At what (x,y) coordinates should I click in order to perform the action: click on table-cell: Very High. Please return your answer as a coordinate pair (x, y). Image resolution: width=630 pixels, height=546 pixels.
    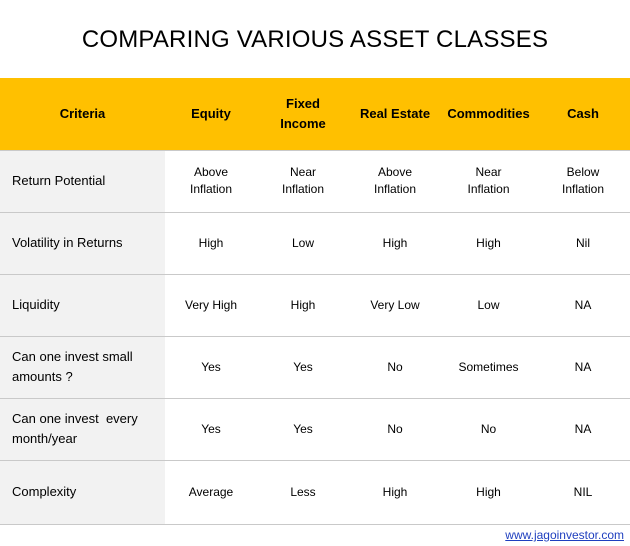
    Looking at the image, I should click on (211, 304).